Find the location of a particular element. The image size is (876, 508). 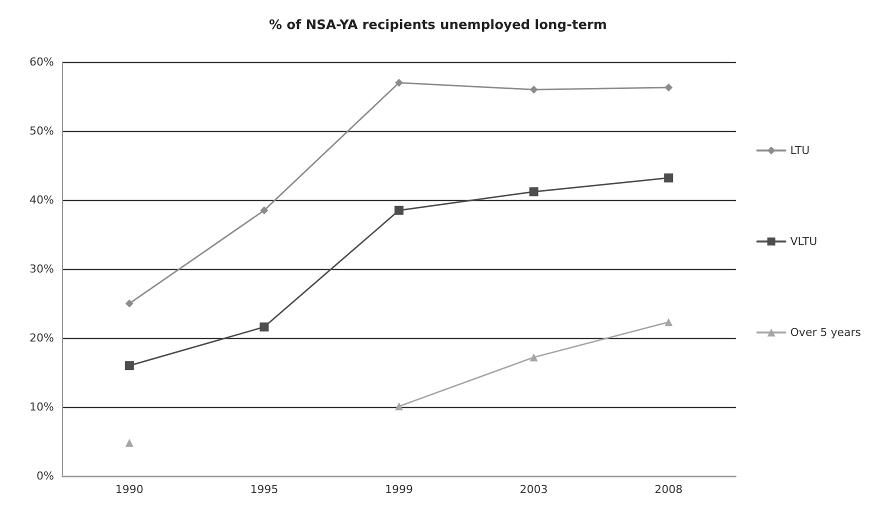

legend-label: Over 5 years is located at coordinates (826, 332).